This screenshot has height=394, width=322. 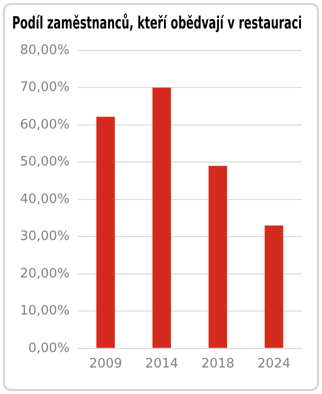 I want to click on chart-title: Podíl zaměstnanců, kteří obědvají v restauraci, so click(x=157, y=23).